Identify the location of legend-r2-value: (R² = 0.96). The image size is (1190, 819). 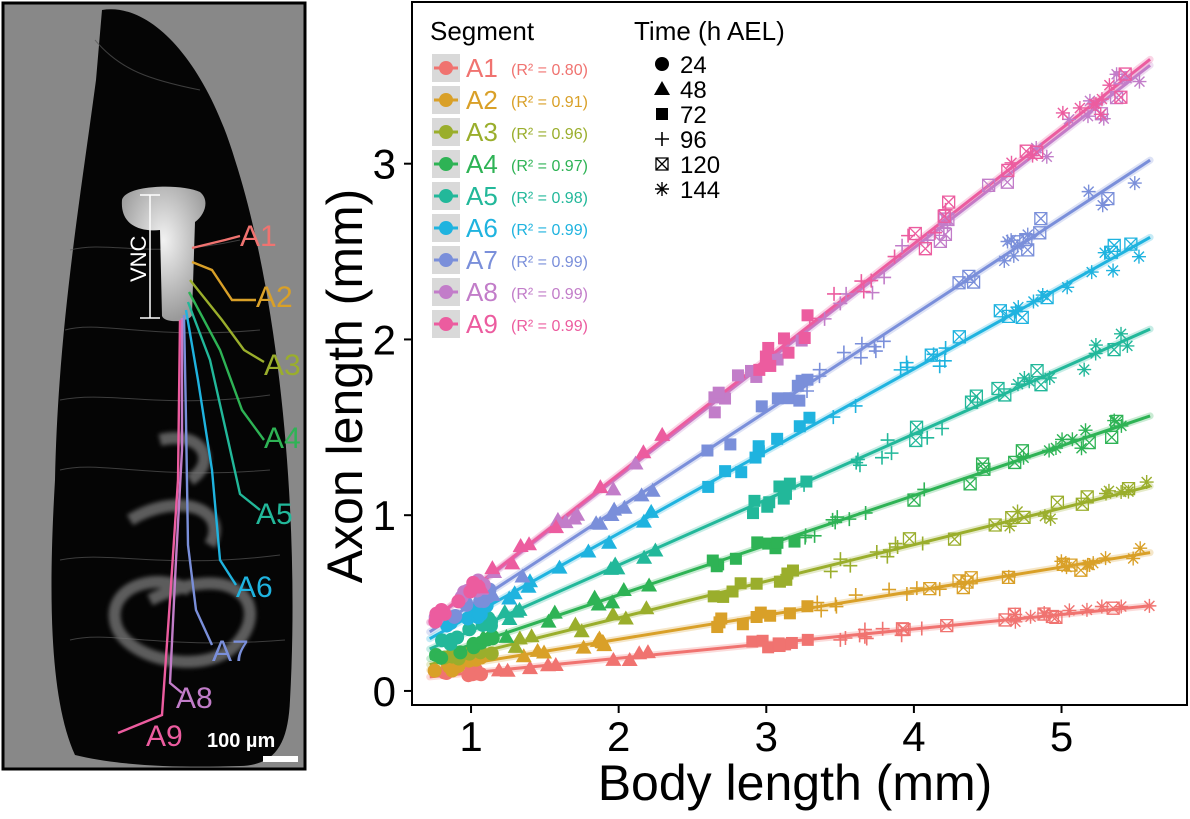
(549, 134).